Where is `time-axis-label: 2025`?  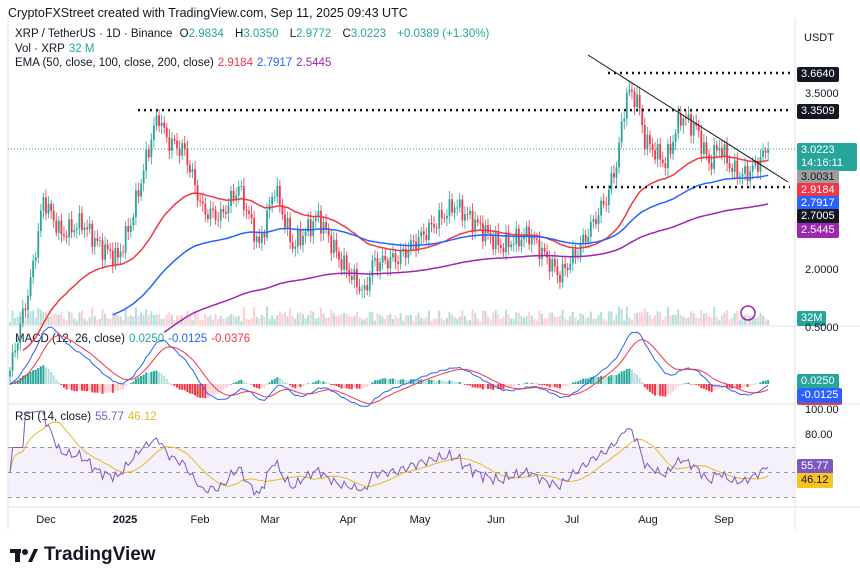
time-axis-label: 2025 is located at coordinates (125, 520).